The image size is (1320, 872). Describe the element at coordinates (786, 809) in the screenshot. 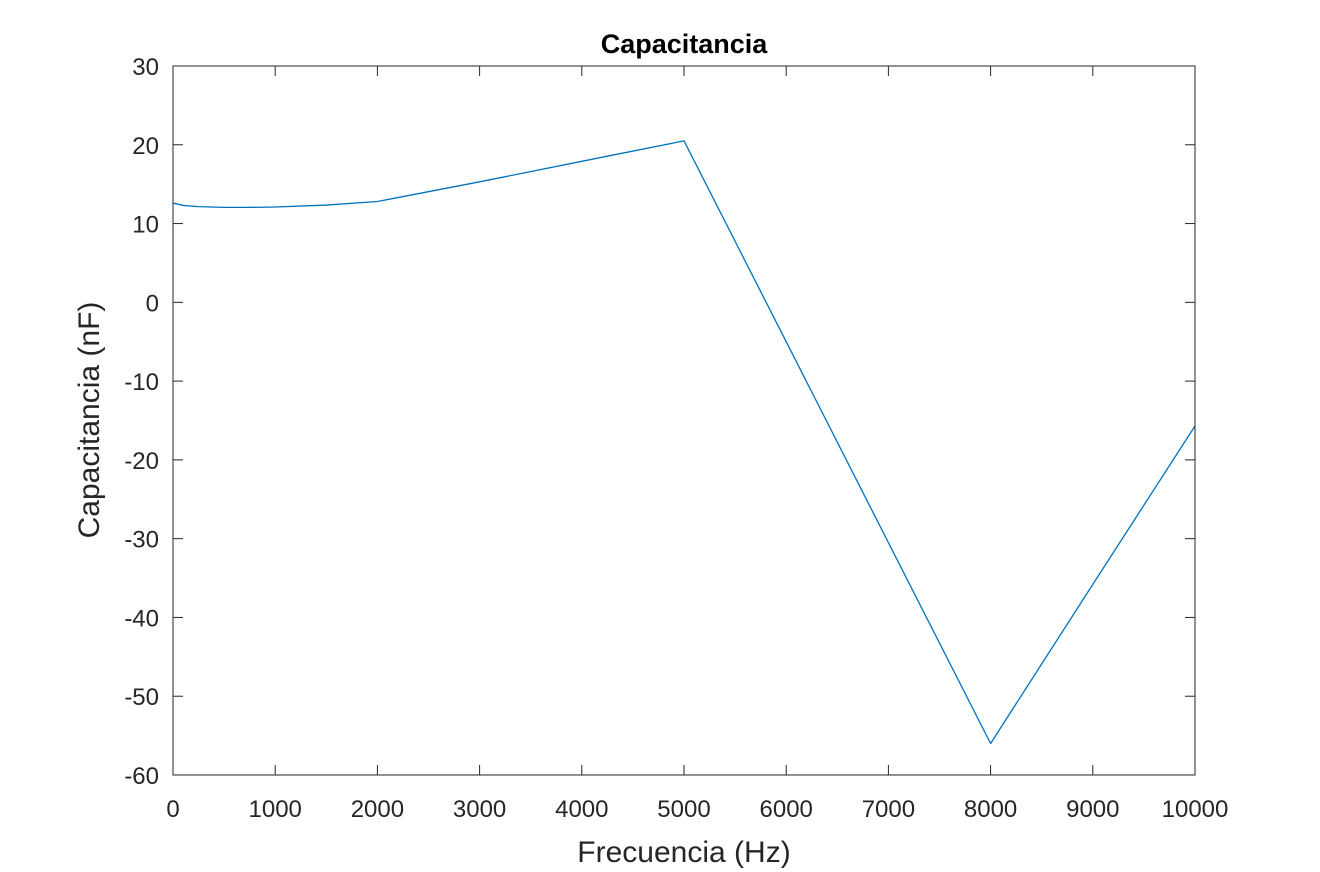

I see `x-tick-label: 6000` at that location.